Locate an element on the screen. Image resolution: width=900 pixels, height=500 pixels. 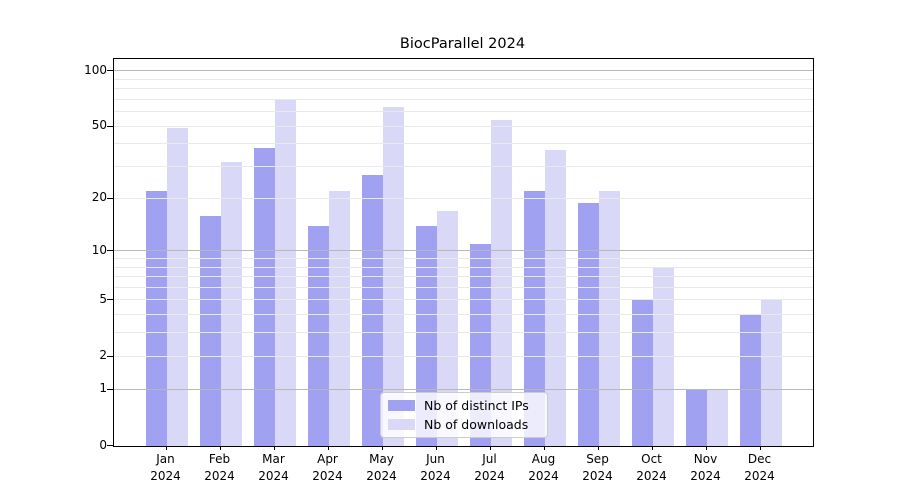
x-tick-label: Jul 2024 is located at coordinates (489, 467).